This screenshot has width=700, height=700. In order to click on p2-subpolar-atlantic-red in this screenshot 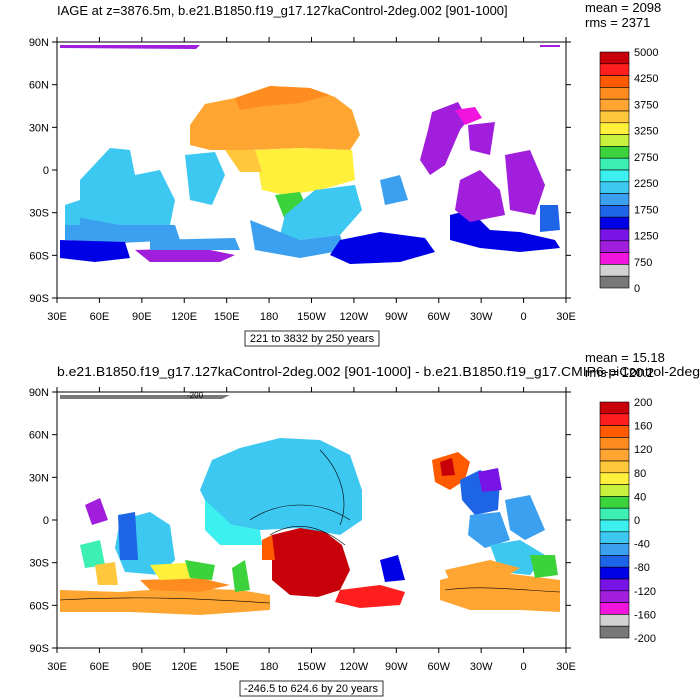, I will do `click(447, 467)`.